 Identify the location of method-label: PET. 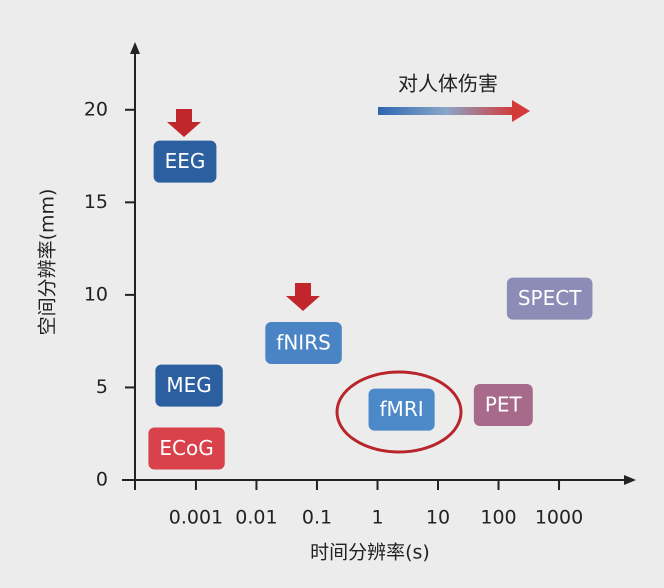
(504, 405).